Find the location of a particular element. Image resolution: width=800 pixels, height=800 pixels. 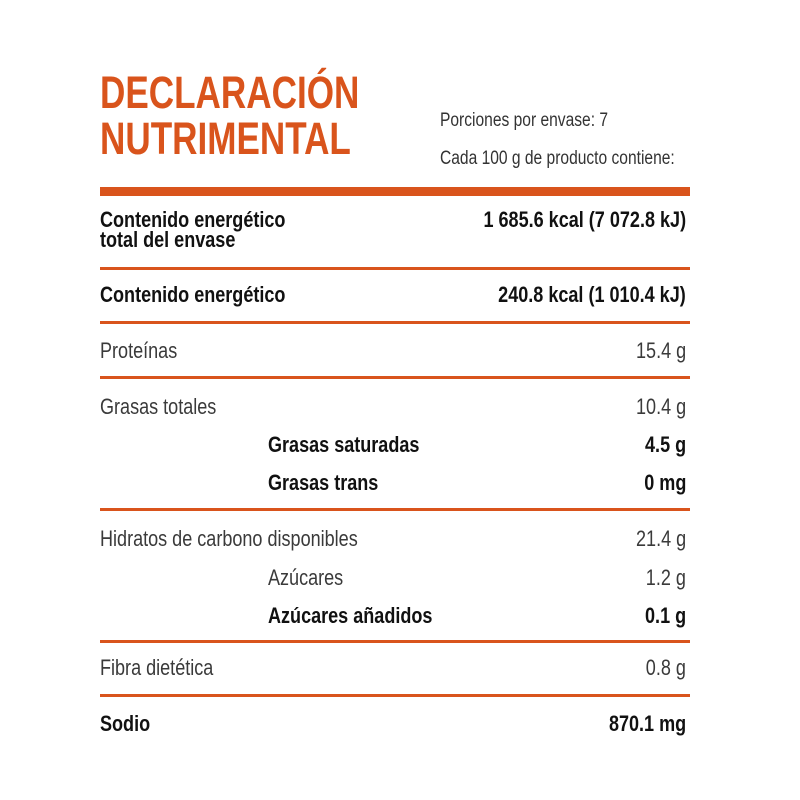

carbohydrates-value: 21.4 g is located at coordinates (660, 538).